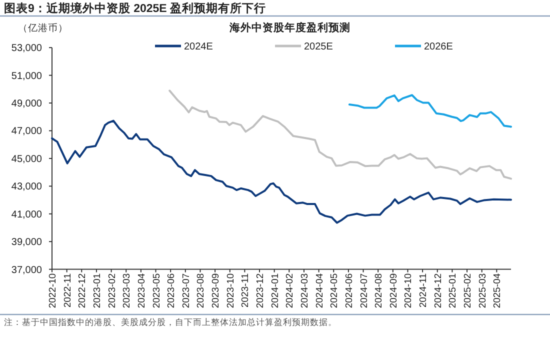  What do you see at coordinates (142, 290) in the screenshot?
I see `x-tick-label: 2023-04` at bounding box center [142, 290].